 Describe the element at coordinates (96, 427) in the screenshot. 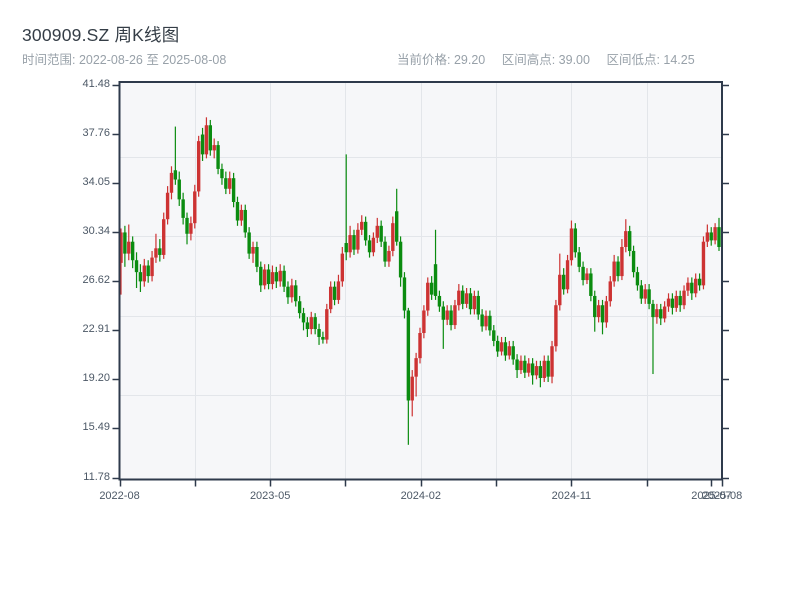

I see `y-axis-tick-label: 15.49` at that location.